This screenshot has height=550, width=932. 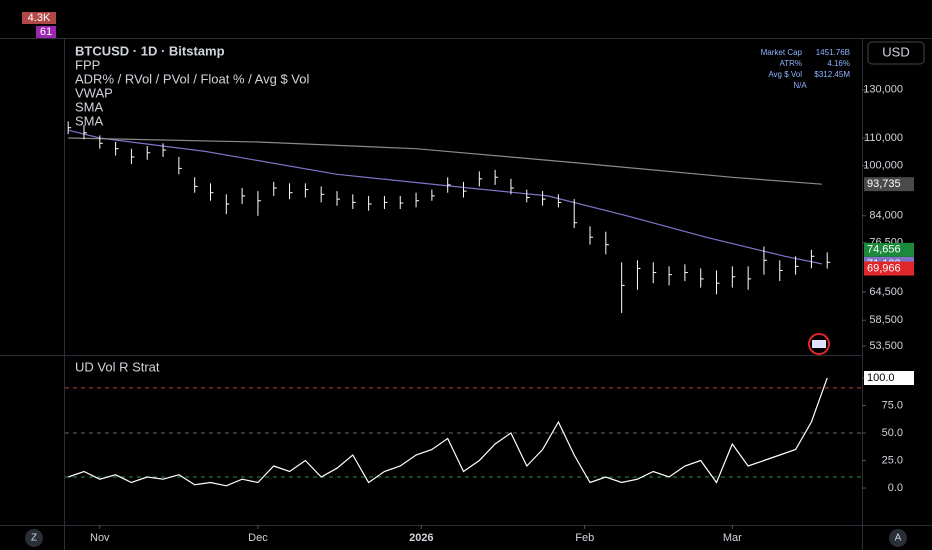 I want to click on y-tick-label: 110,000, so click(x=883, y=138).